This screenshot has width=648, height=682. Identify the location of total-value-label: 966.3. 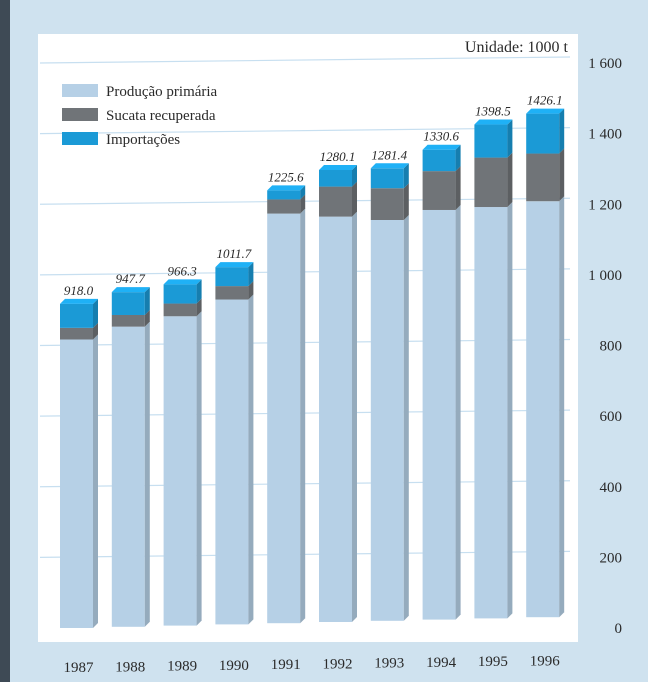
(182, 270).